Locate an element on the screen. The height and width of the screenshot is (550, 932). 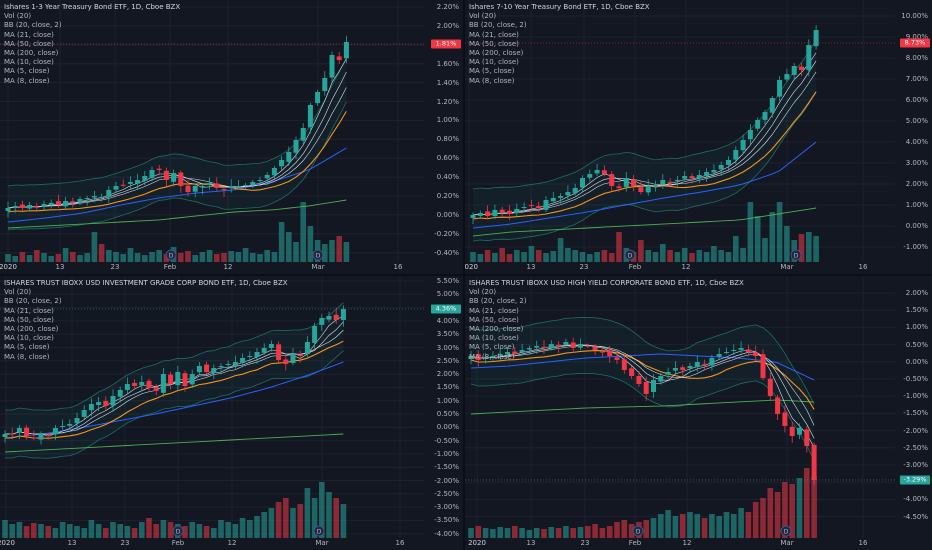
price-tick: 5.50% is located at coordinates (447, 281).